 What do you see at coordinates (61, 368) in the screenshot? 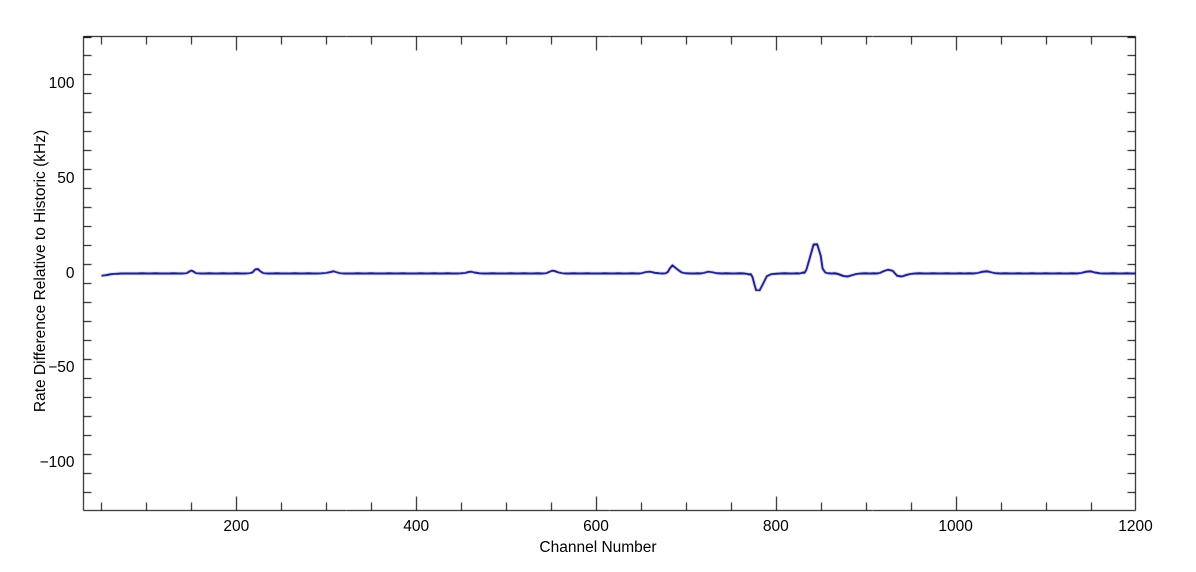
I see `y-tick-label: −50` at bounding box center [61, 368].